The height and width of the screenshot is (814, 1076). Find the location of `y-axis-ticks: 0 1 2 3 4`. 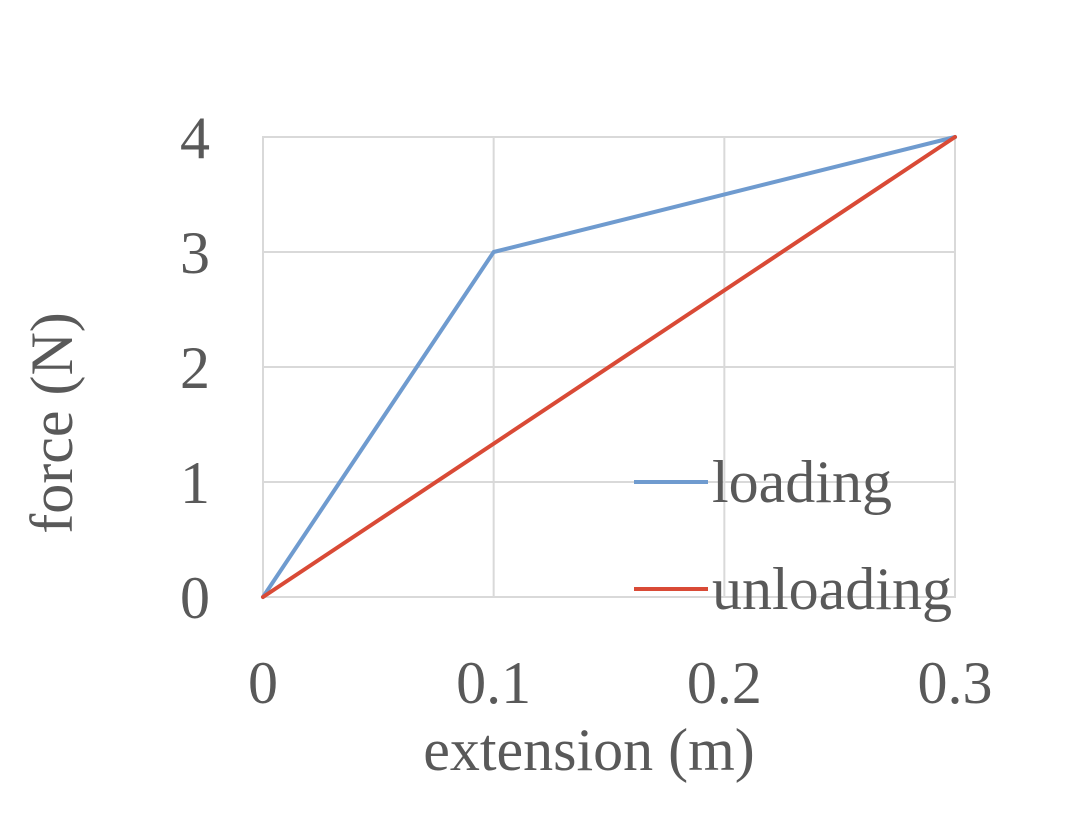

y-axis-ticks: 0 1 2 3 4 is located at coordinates (195, 368).